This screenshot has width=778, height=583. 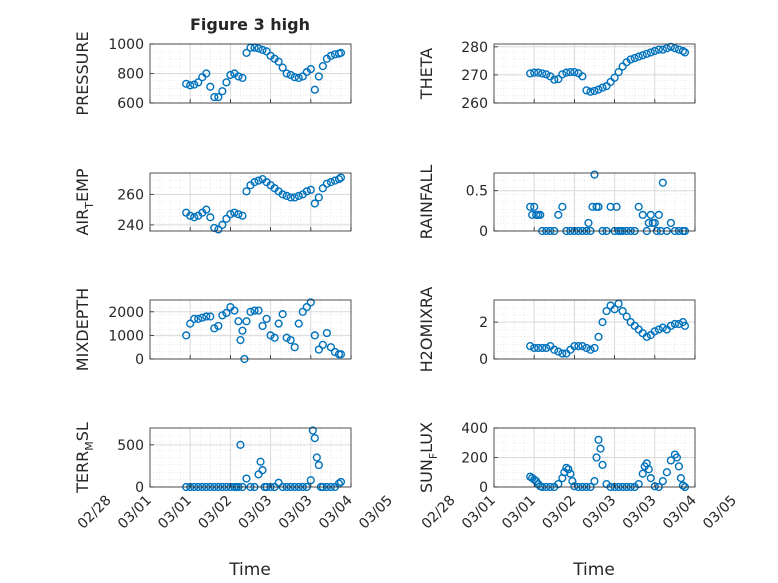 What do you see at coordinates (474, 104) in the screenshot?
I see `y-tick-label: 260` at bounding box center [474, 104].